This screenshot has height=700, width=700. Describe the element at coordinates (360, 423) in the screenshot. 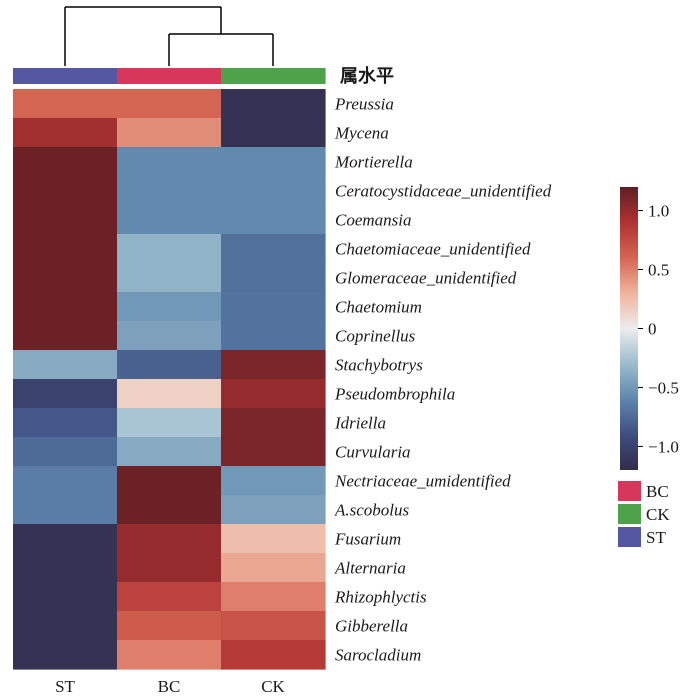

I see `row-label: Idriella` at that location.